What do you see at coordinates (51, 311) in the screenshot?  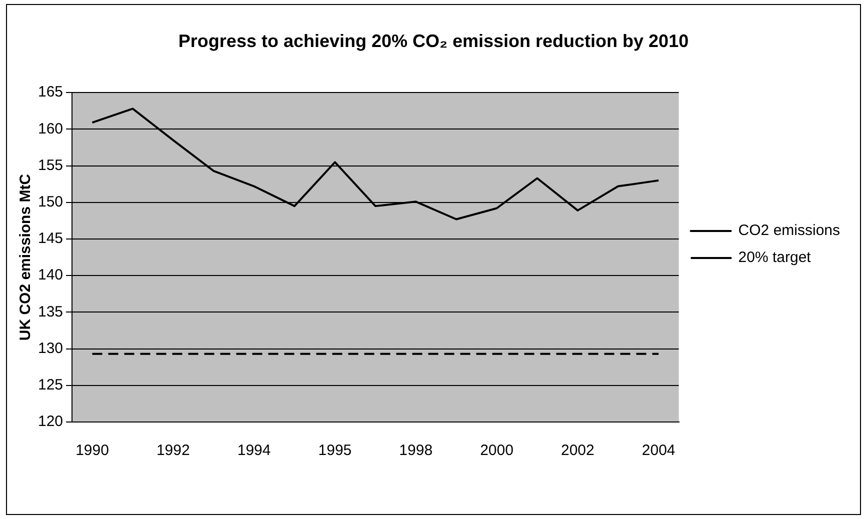 I see `y-tick-label: 135` at bounding box center [51, 311].